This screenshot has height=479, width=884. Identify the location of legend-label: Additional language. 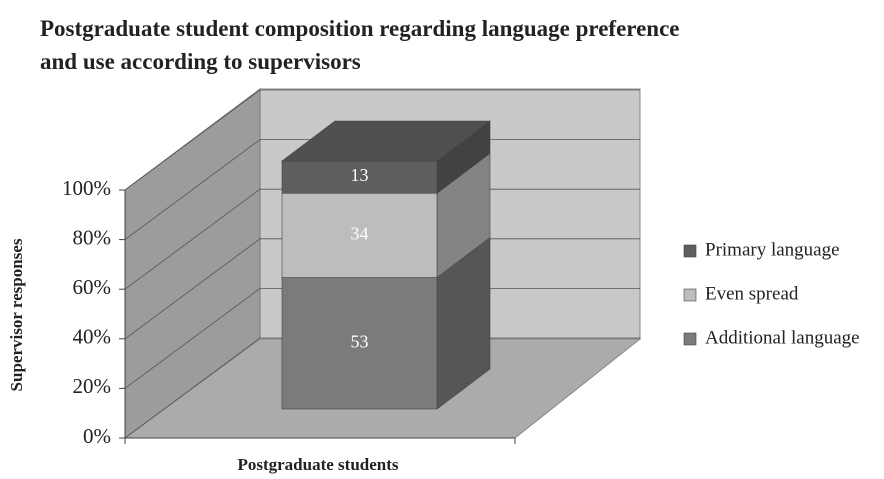
(782, 337).